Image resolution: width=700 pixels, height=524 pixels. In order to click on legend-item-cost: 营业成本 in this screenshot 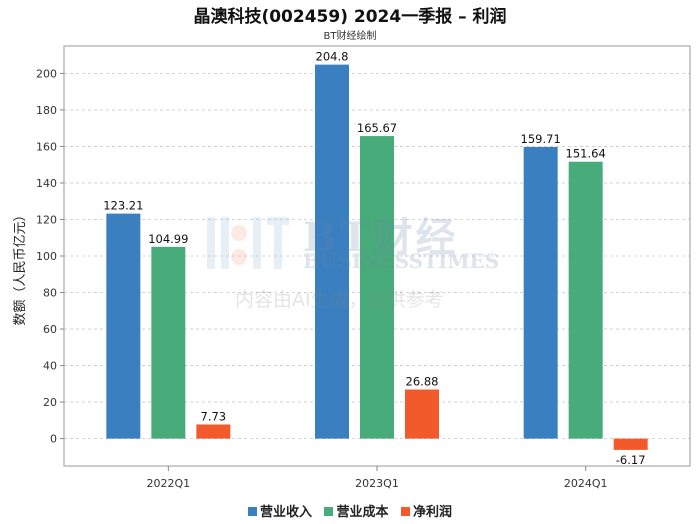, I will do `click(356, 510)`.